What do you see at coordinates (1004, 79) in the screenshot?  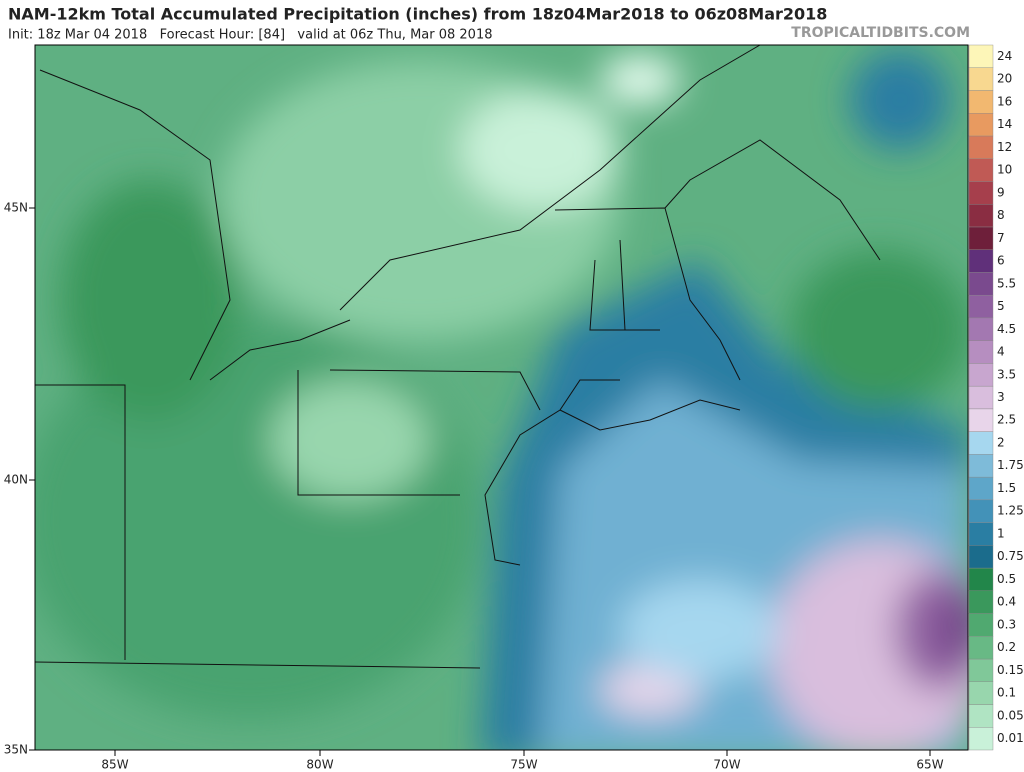 I see `colorbar-label: 20` at bounding box center [1004, 79].